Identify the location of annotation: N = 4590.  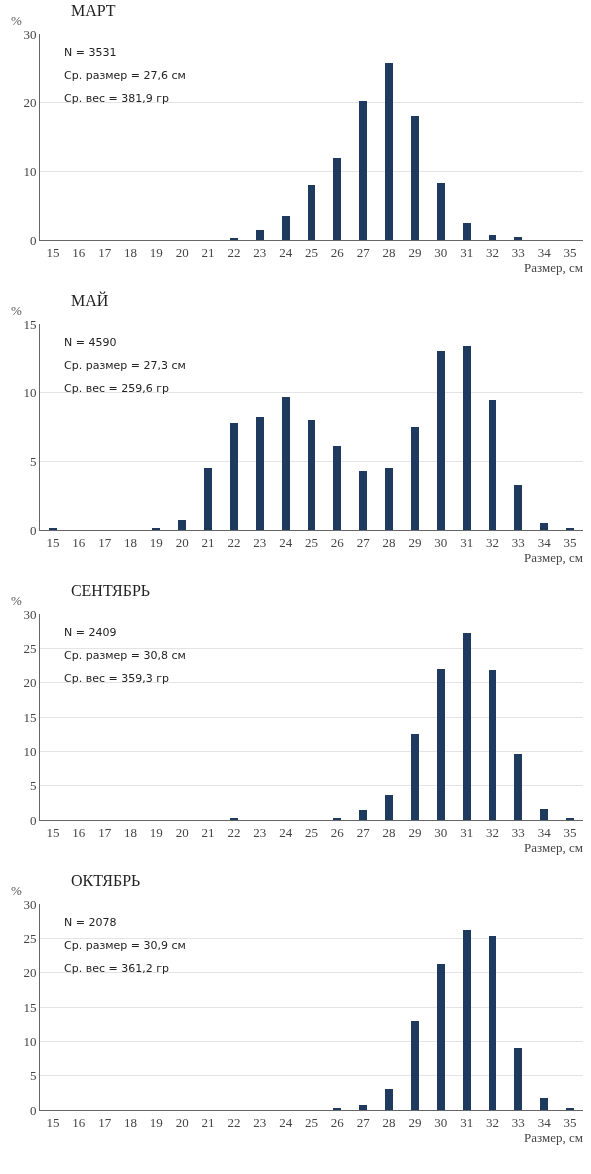
(90, 342).